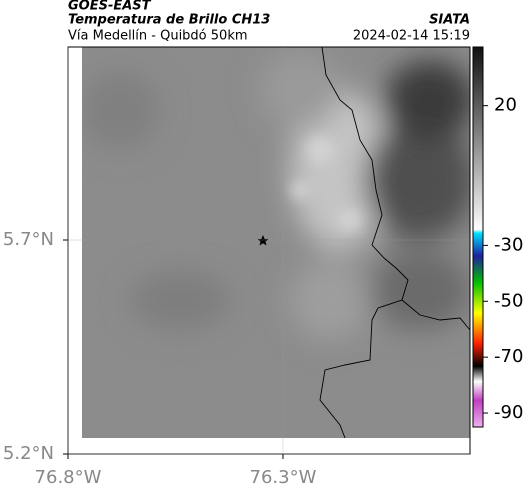 The width and height of the screenshot is (526, 495). What do you see at coordinates (508, 356) in the screenshot?
I see `colorbar-tick-label: -70` at bounding box center [508, 356].